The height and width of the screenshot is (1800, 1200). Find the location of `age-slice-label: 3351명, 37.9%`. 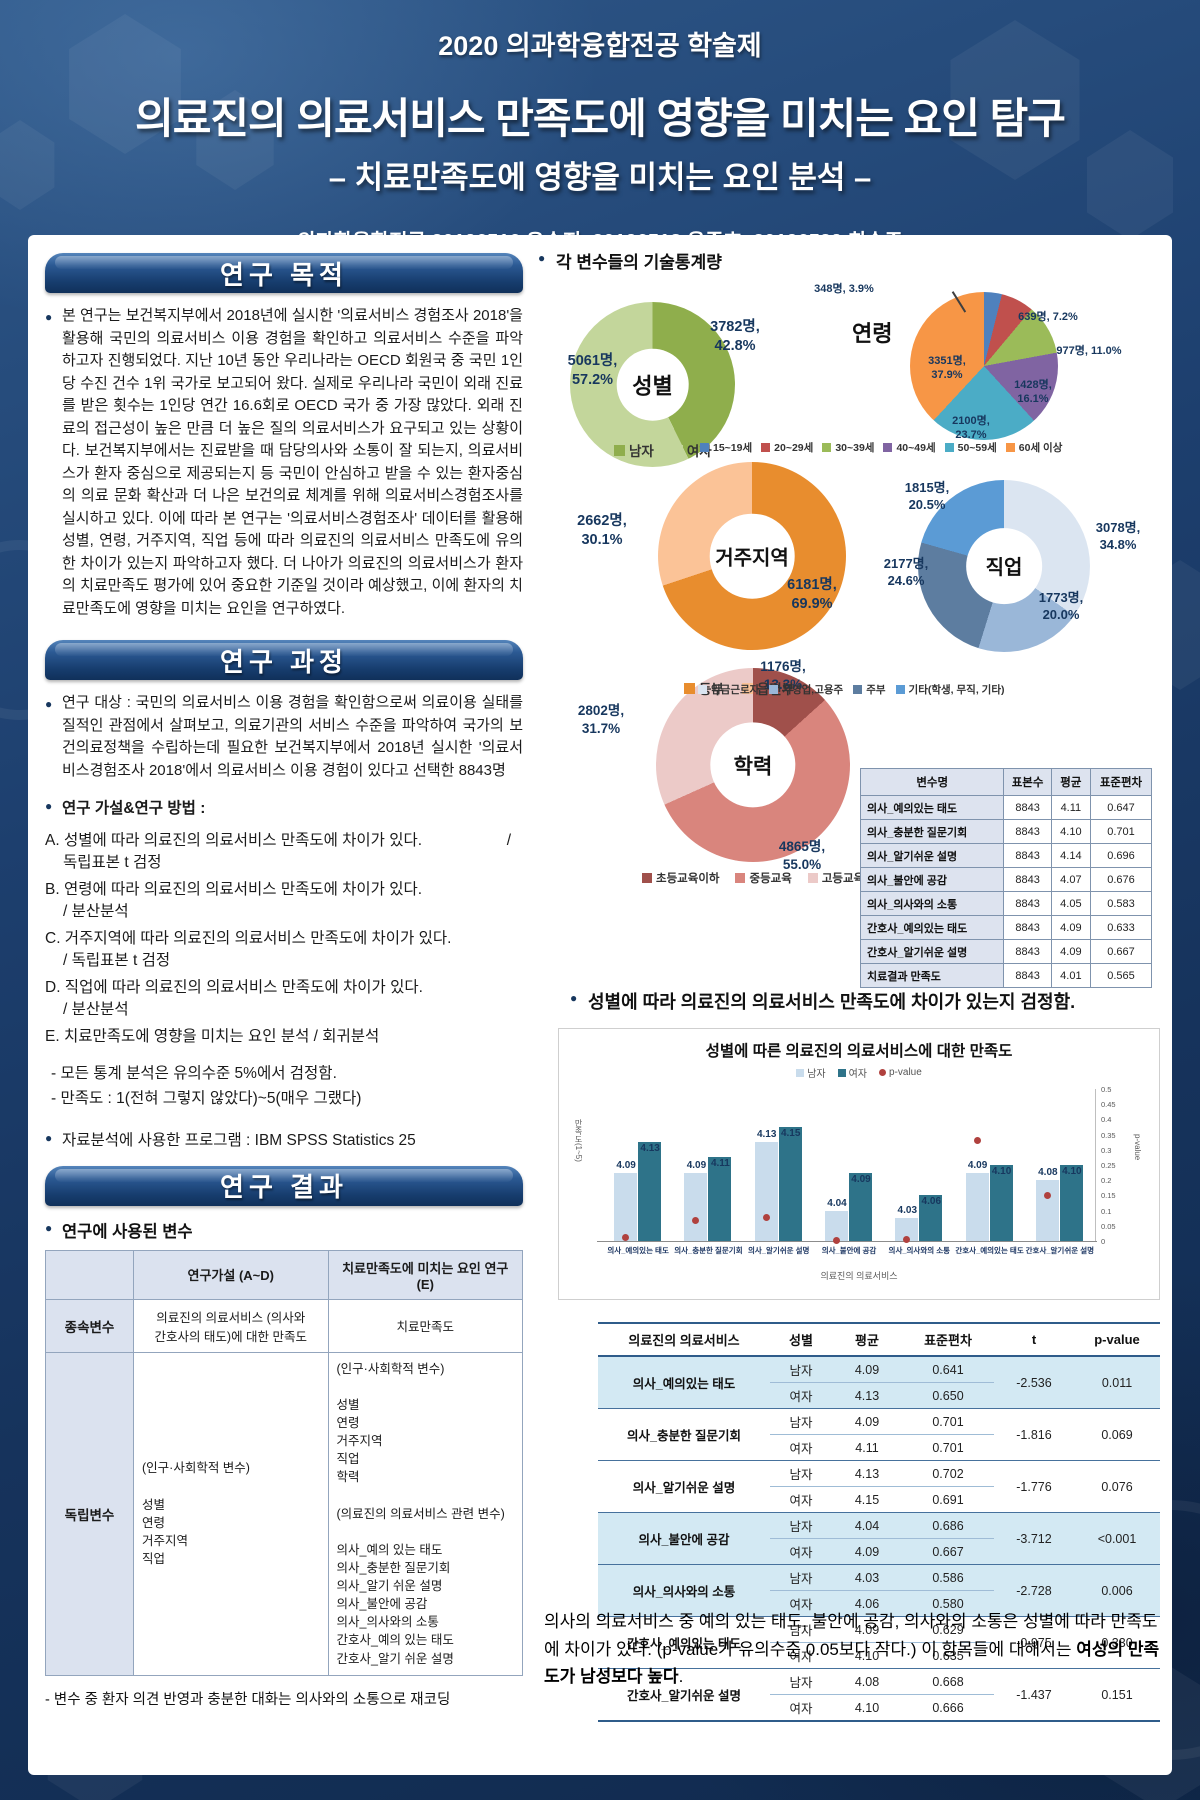

age-slice-label: 3351명, 37.9% is located at coordinates (947, 368).